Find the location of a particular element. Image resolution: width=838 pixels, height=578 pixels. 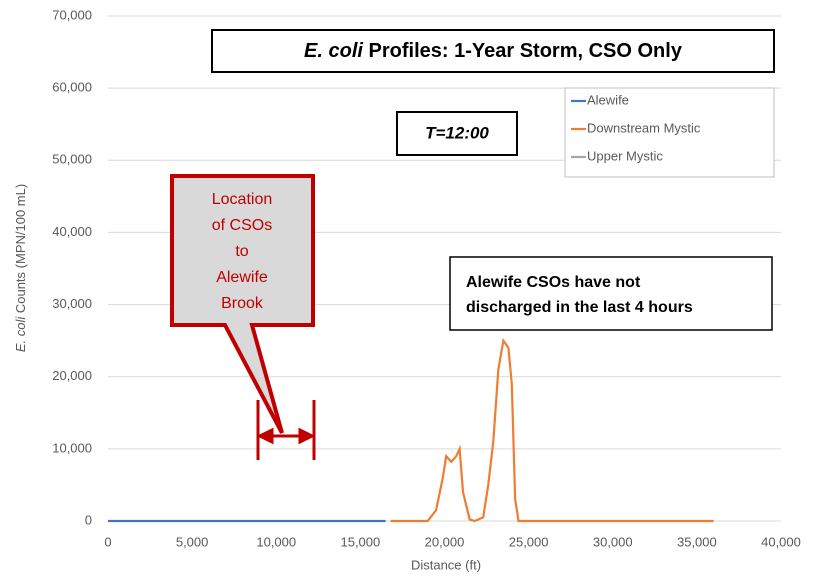

y-tick-label: 60,000 is located at coordinates (72, 87).